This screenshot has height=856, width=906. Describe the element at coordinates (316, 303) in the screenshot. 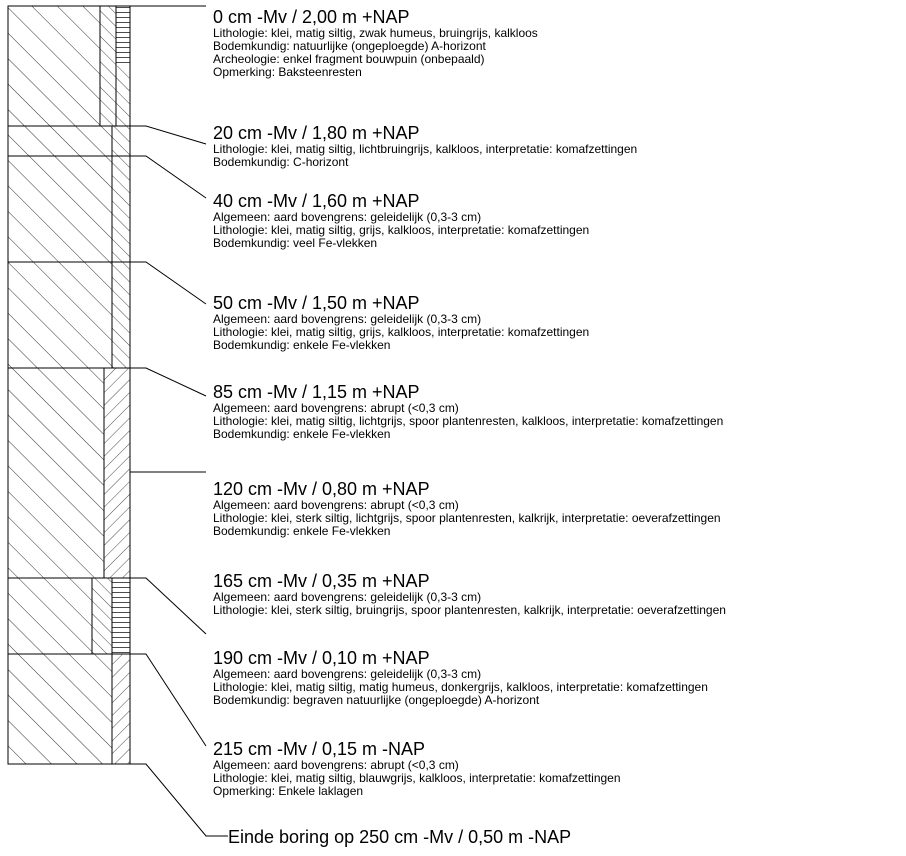

I see `layer-heading: 50 cm -Mv / 1,50 m +NAP` at that location.